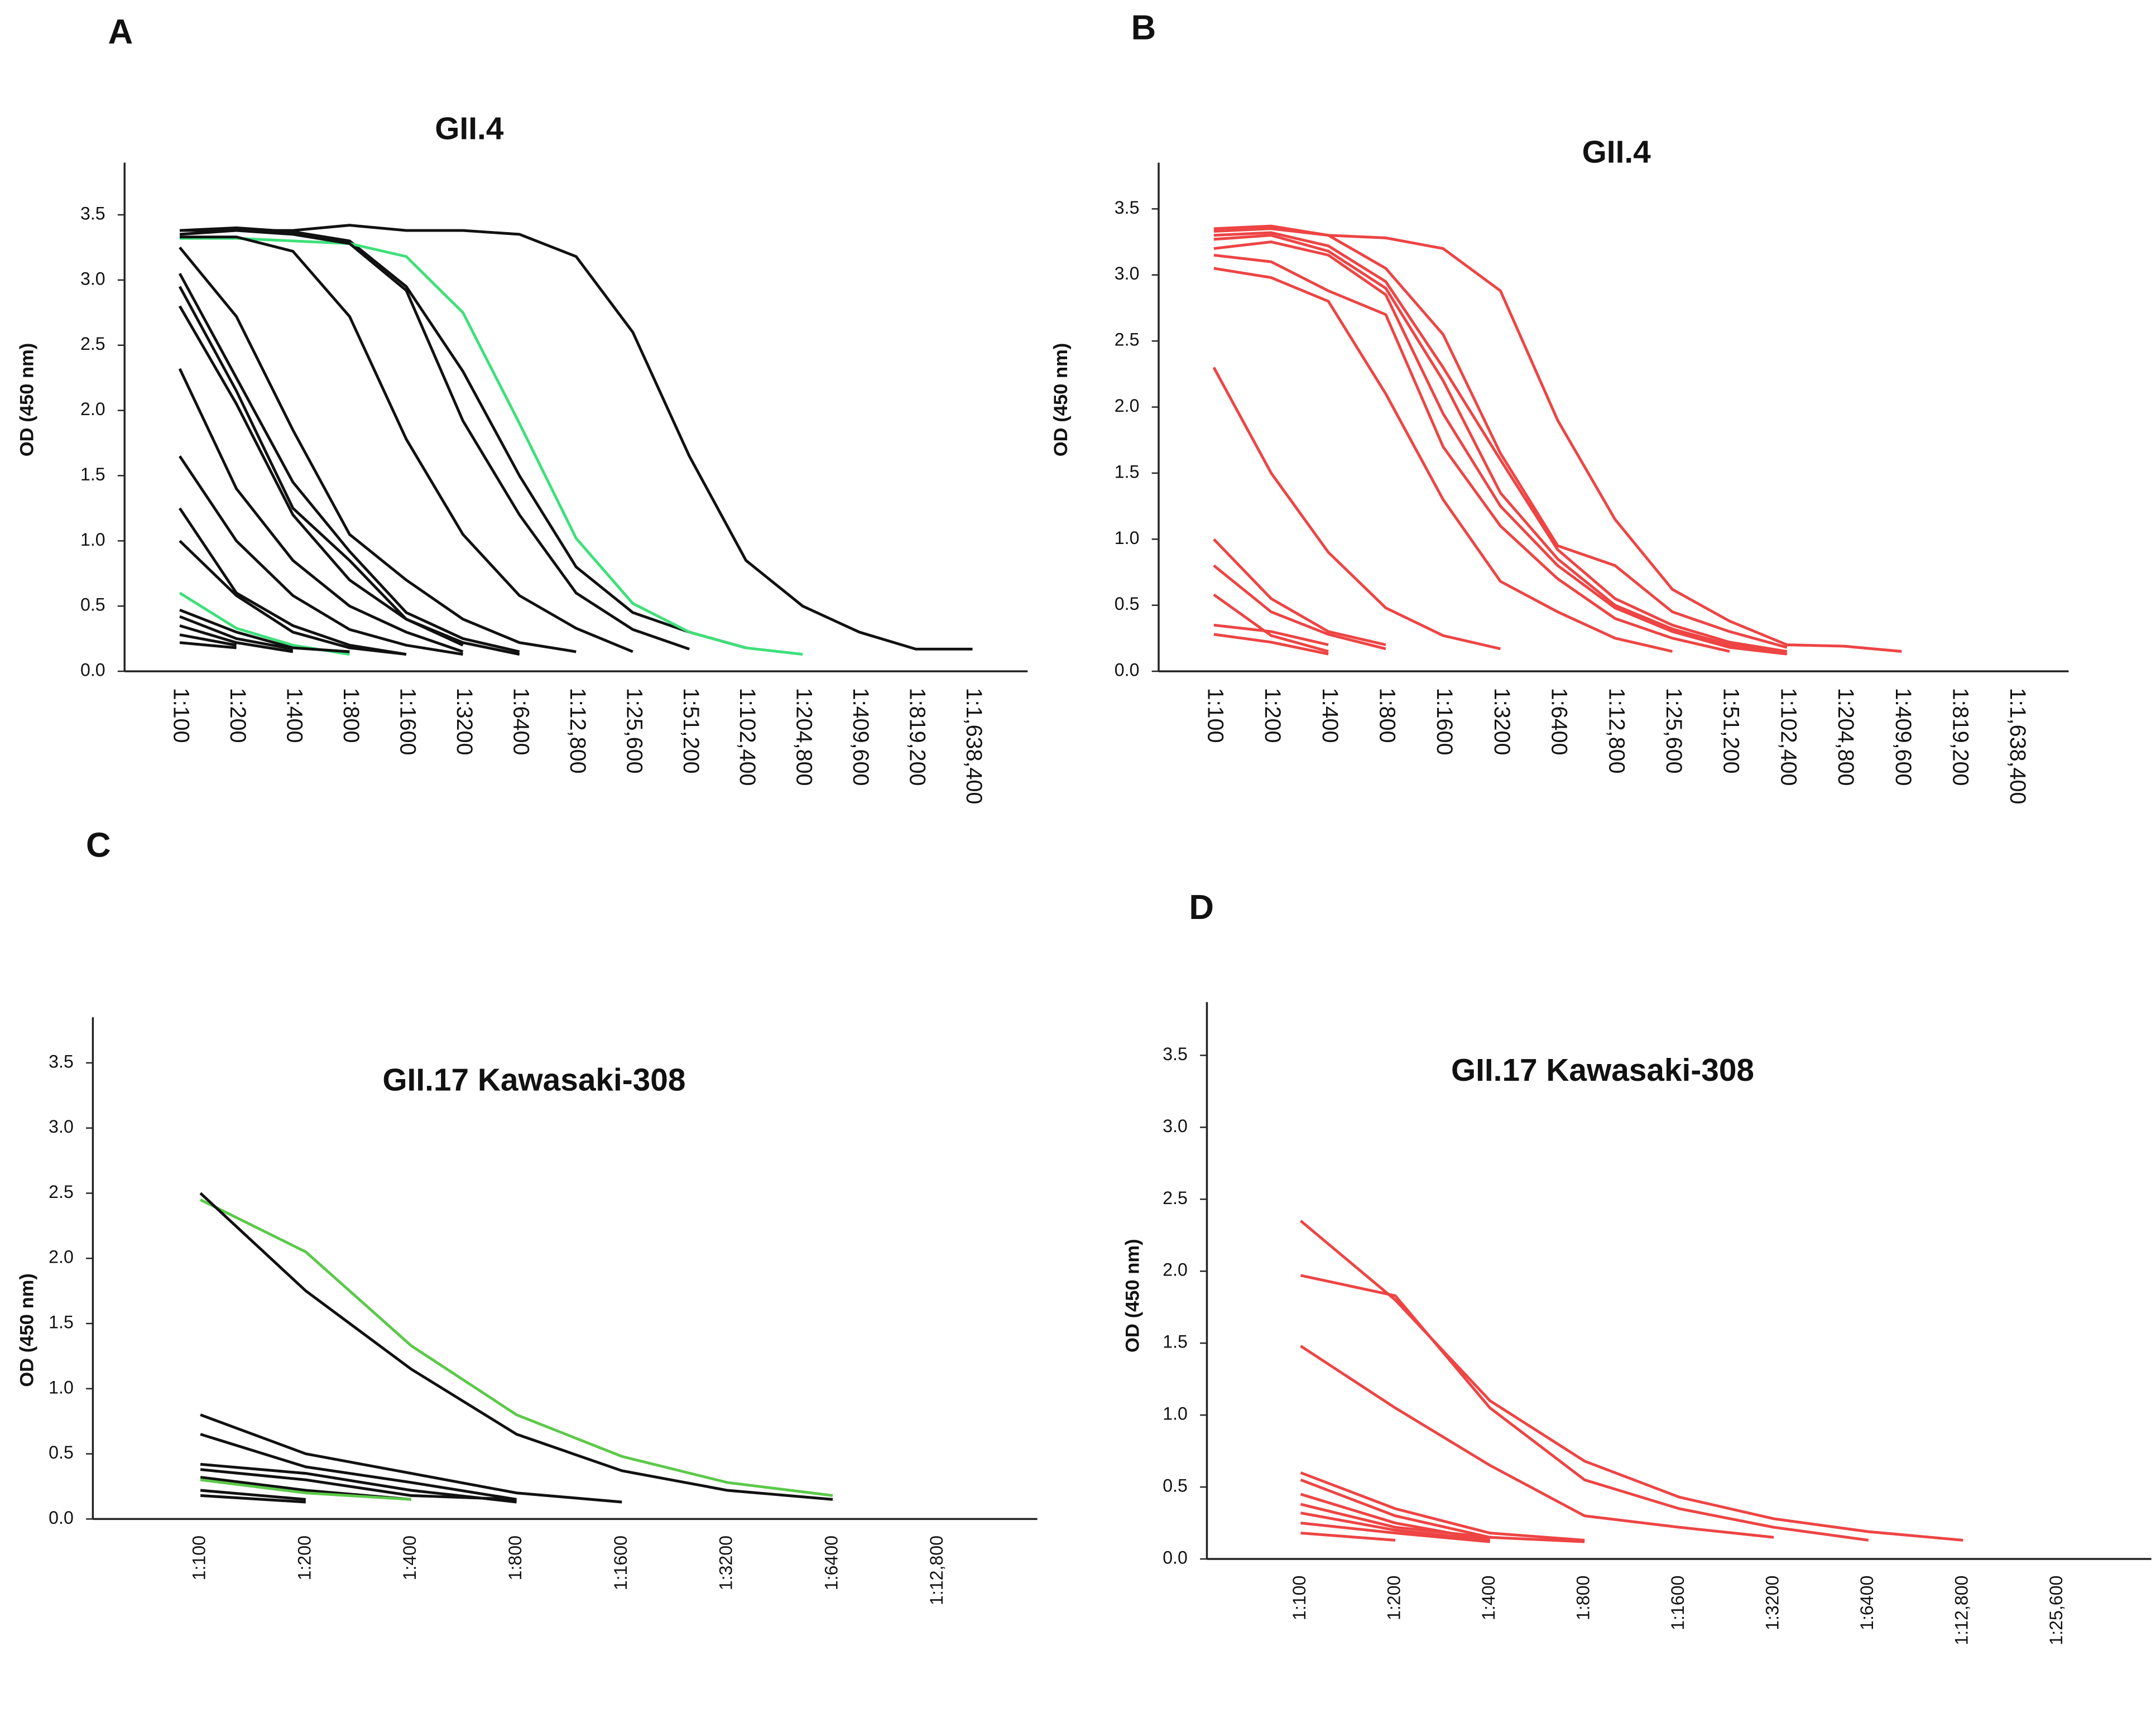 This screenshot has width=2156, height=1723. Describe the element at coordinates (98, 845) in the screenshot. I see `panel-letter: C` at that location.